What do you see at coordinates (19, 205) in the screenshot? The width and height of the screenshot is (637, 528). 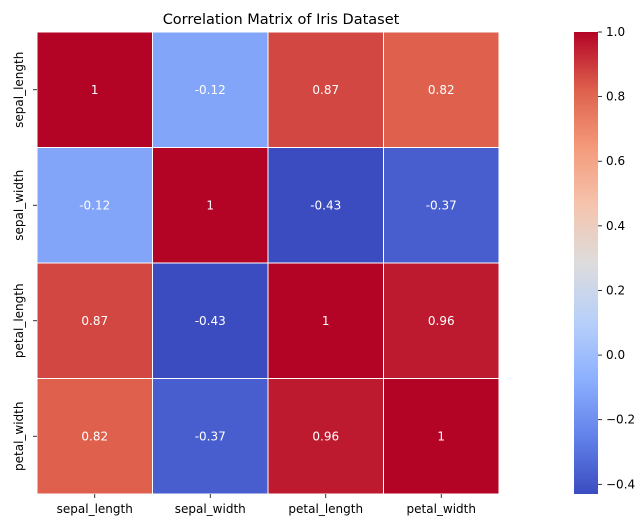 I see `y-tick-label: sepal_width` at bounding box center [19, 205].